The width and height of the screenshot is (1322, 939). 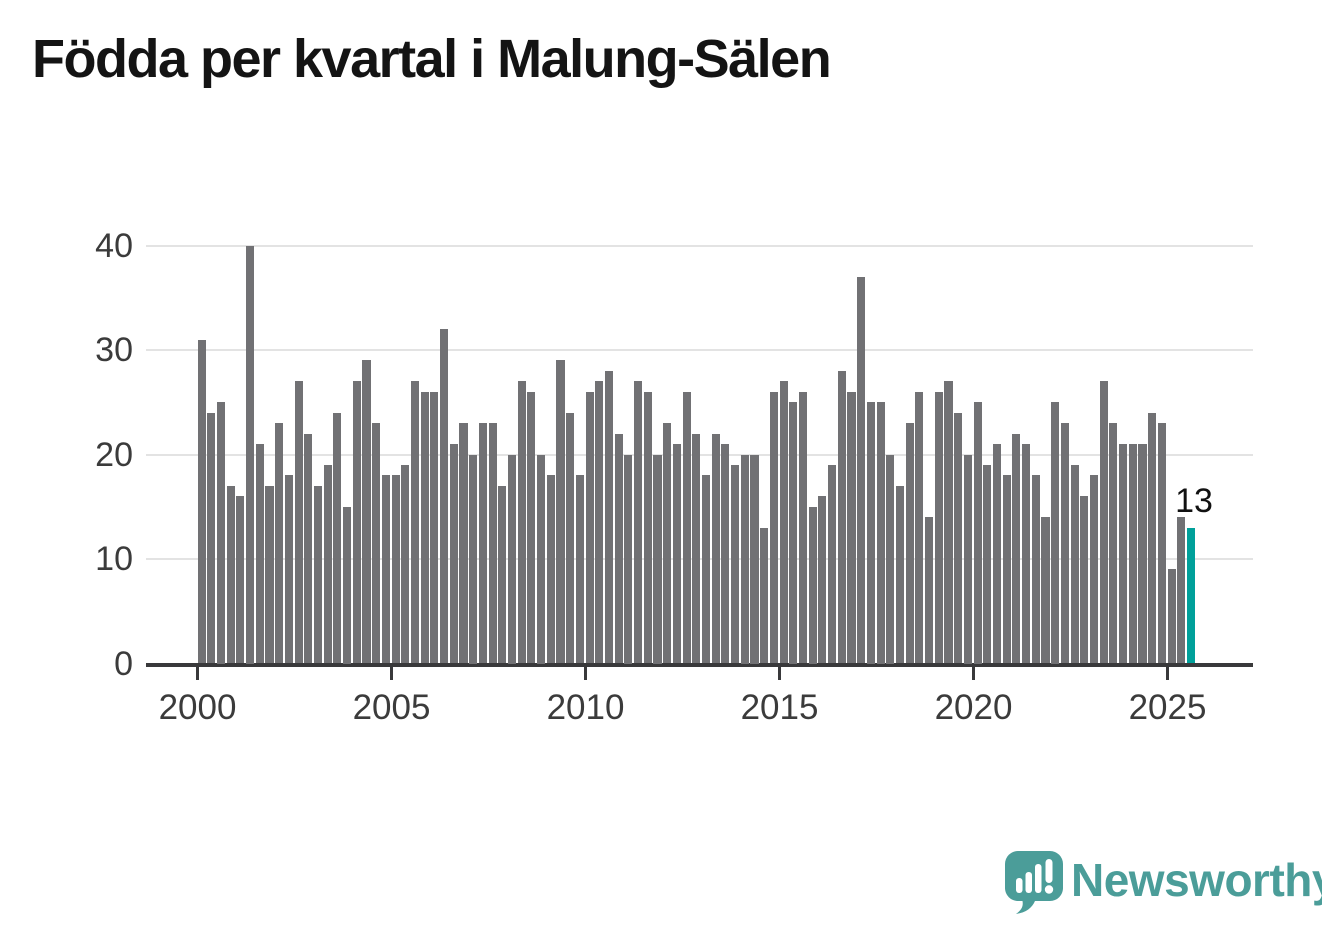 I want to click on x-axis-tick-2015, so click(x=779, y=673).